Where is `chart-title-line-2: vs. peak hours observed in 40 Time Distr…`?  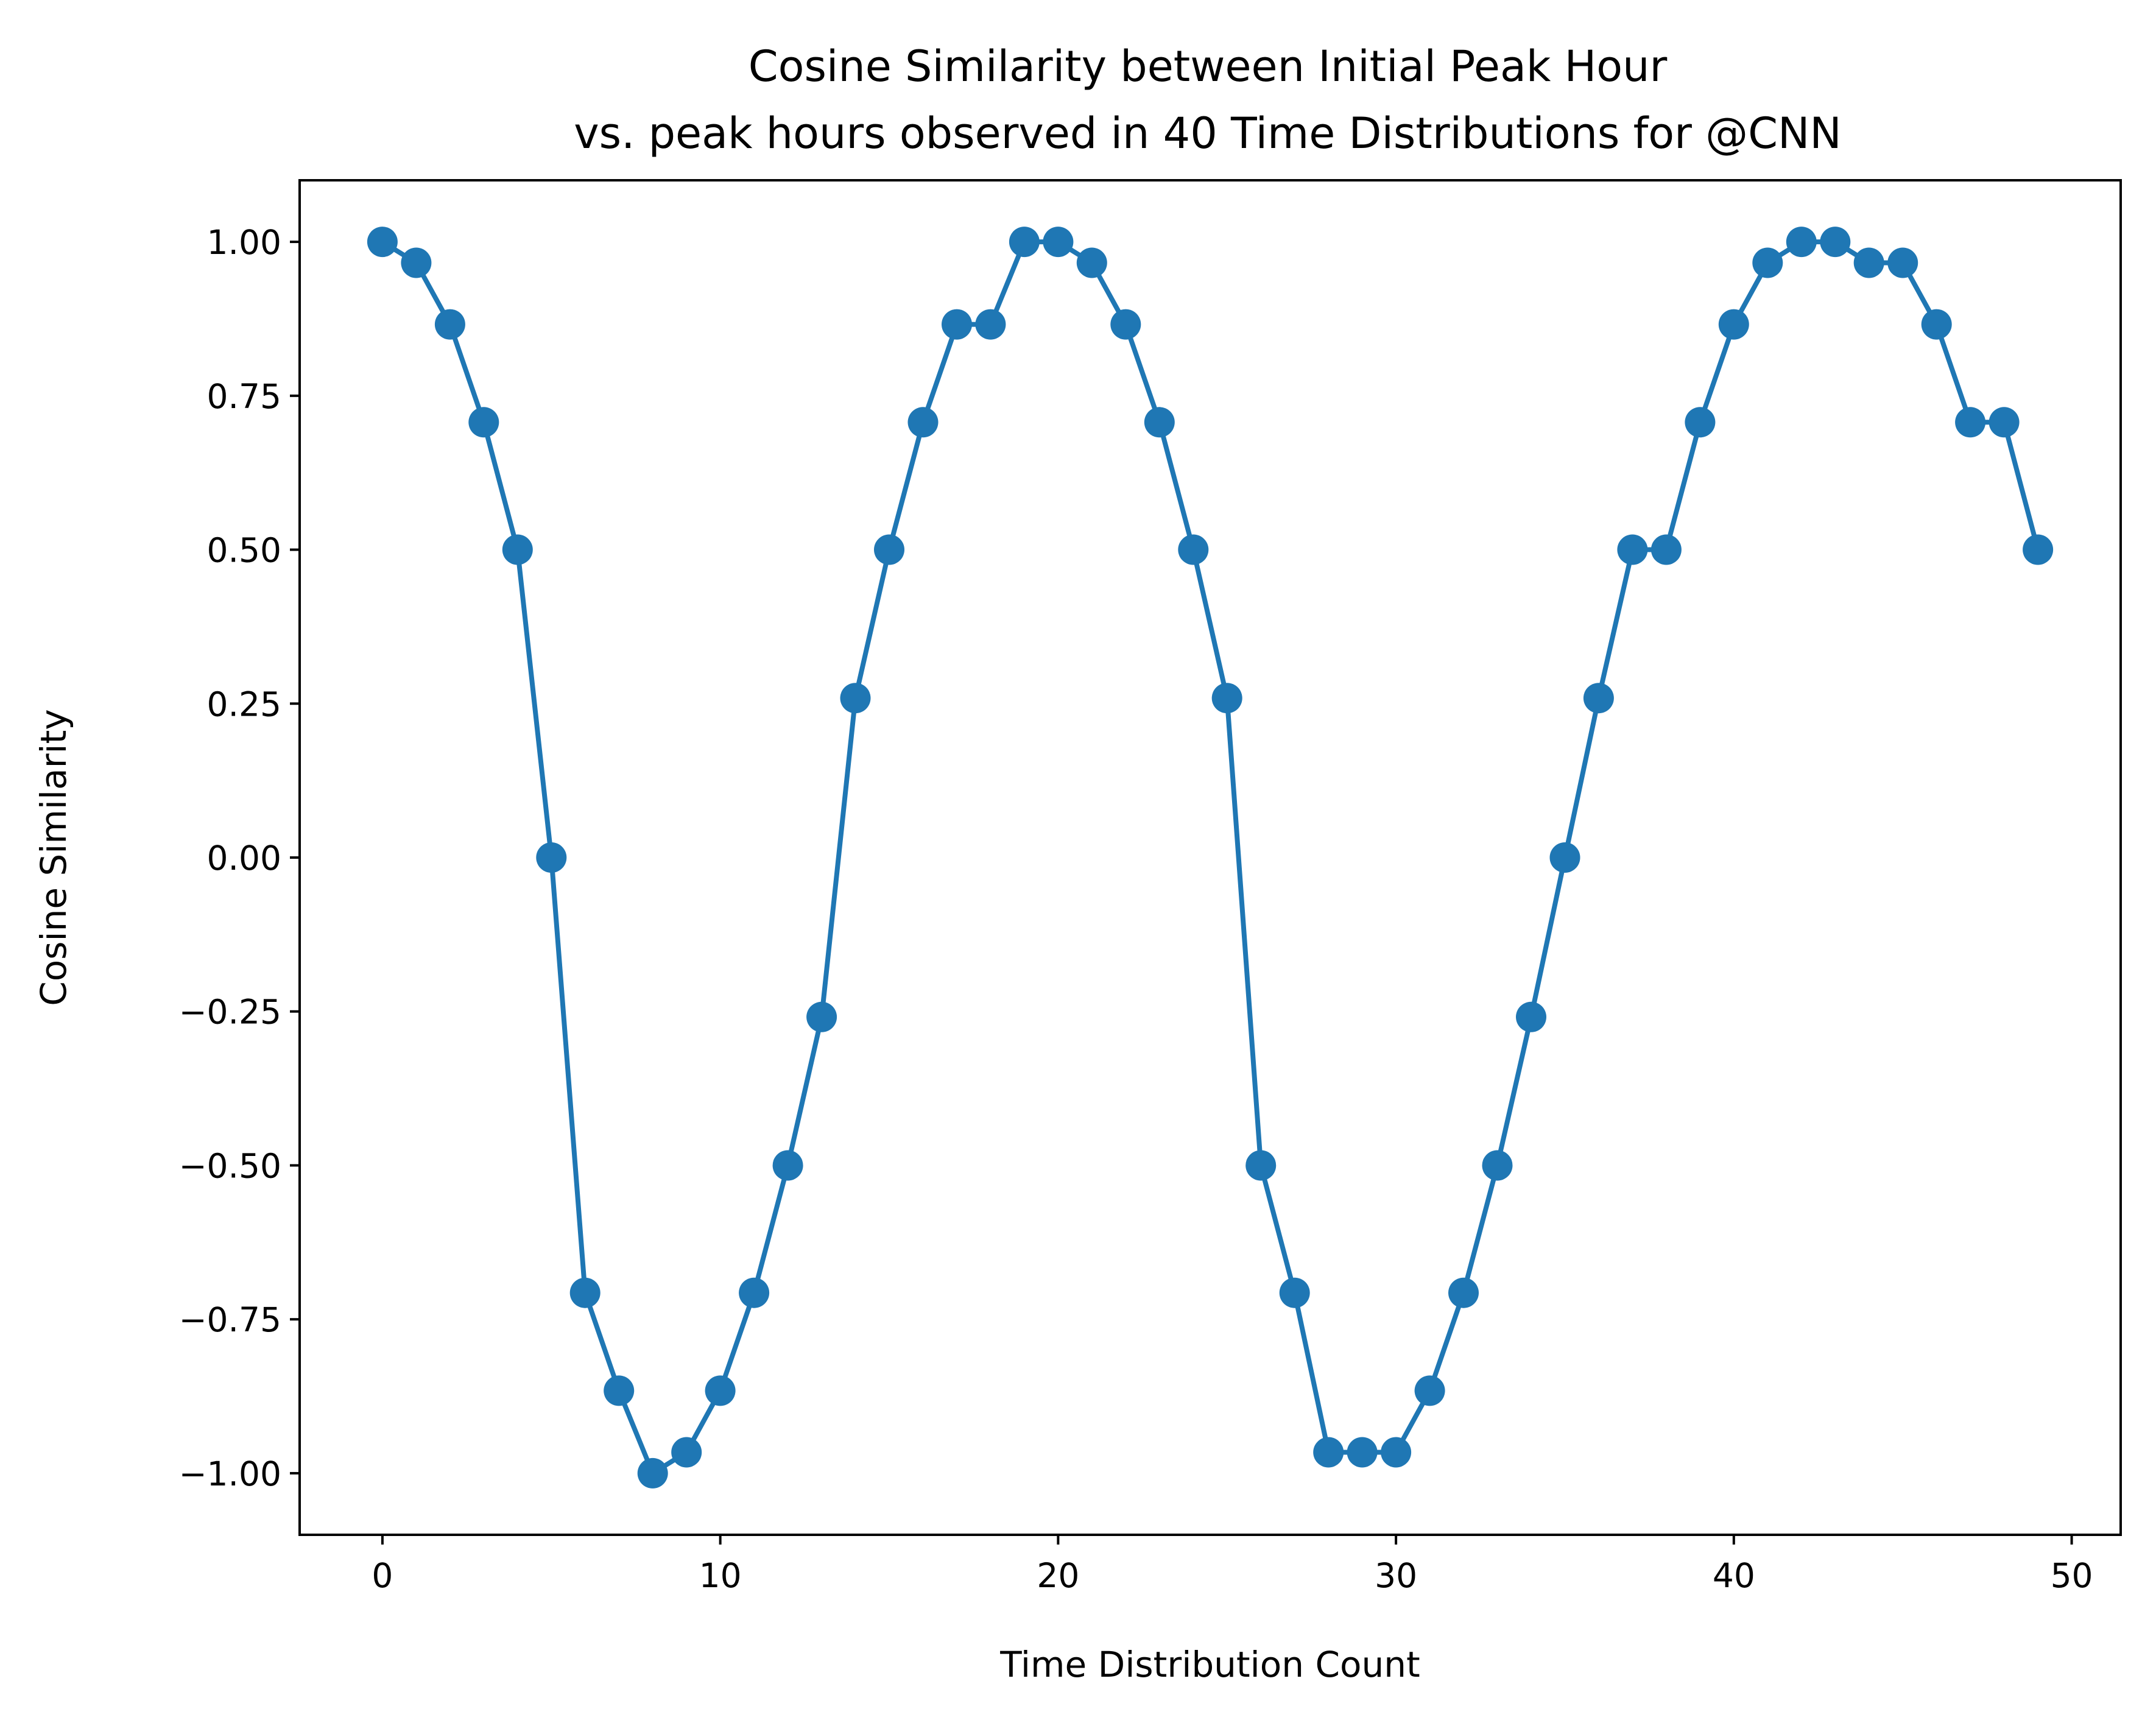 chart-title-line-2: vs. peak hours observed in 40 Time Distr… is located at coordinates (1208, 133).